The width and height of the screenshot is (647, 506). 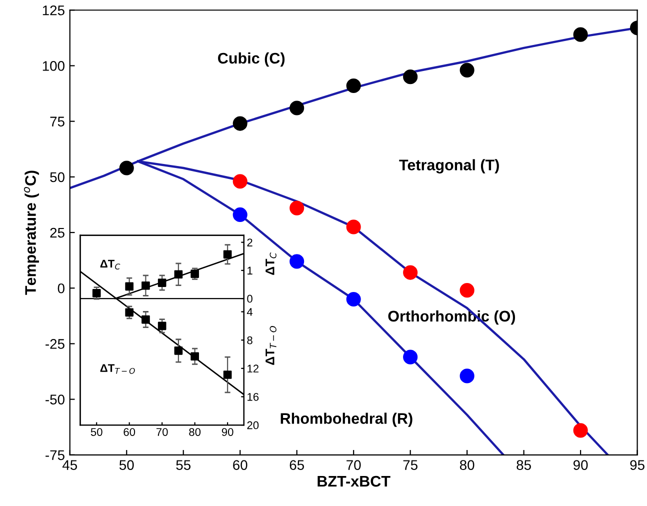 What do you see at coordinates (70, 465) in the screenshot?
I see `x-tick-label: 45` at bounding box center [70, 465].